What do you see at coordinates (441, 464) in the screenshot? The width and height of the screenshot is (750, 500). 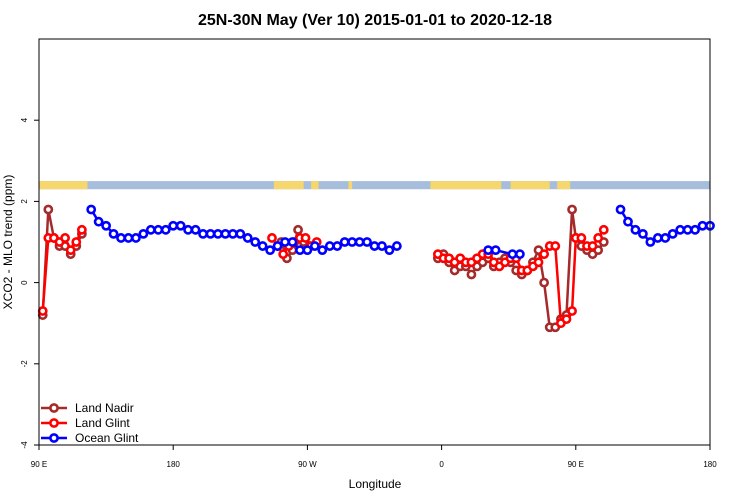 I see `x-tick-label: 0` at bounding box center [441, 464].